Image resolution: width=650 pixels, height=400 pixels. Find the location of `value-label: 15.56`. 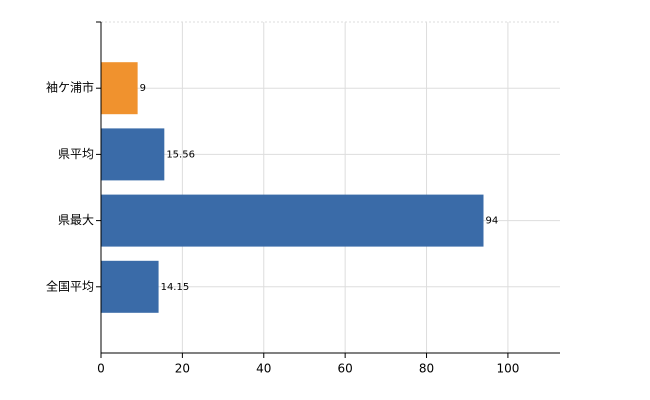

value-label: 15.56 is located at coordinates (180, 154).